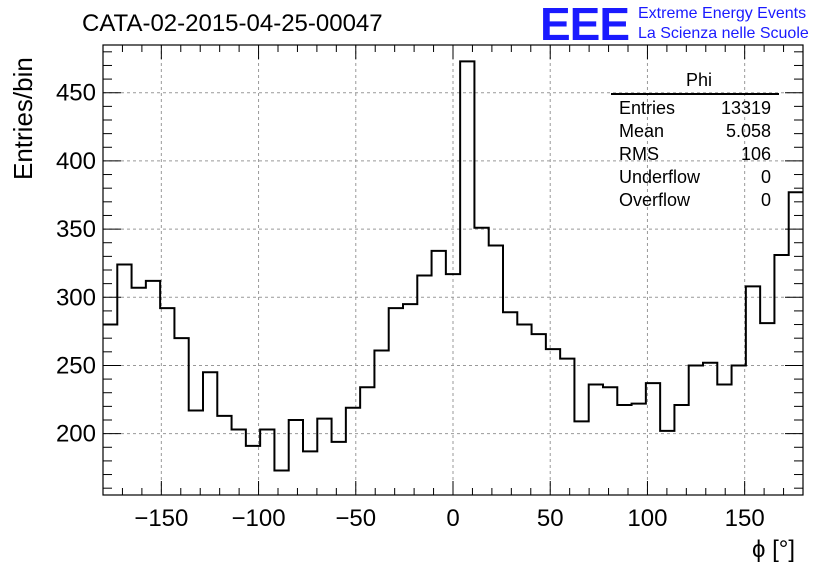 The height and width of the screenshot is (572, 836). Describe the element at coordinates (585, 25) in the screenshot. I see `eee-logo: EEE` at that location.